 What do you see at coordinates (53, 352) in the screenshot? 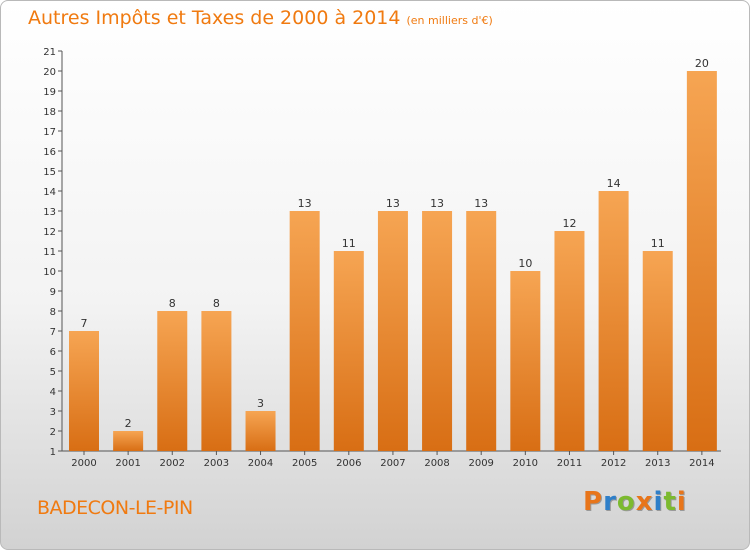
I see `y-tick-label: 6` at bounding box center [53, 352].